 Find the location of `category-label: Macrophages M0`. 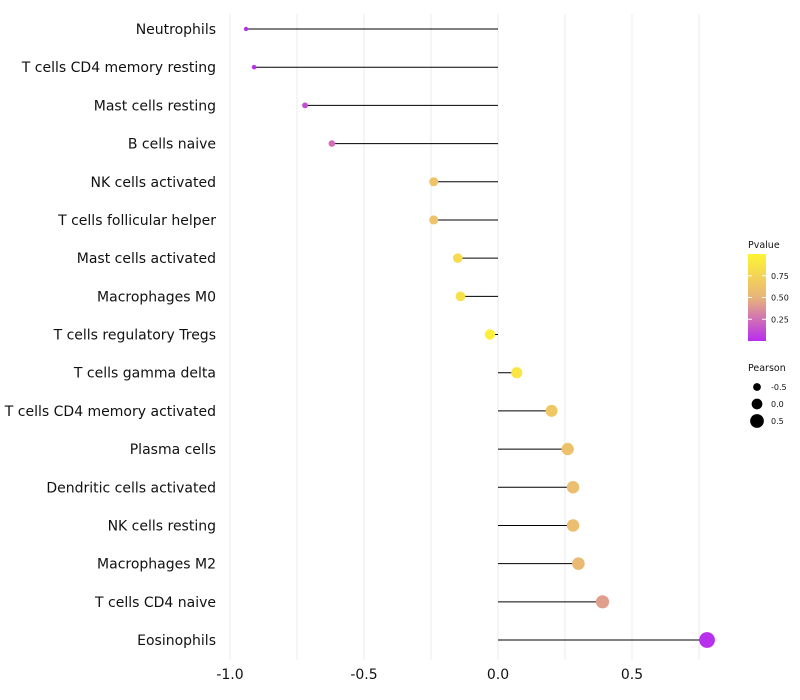

category-label: Macrophages M0 is located at coordinates (156, 297).